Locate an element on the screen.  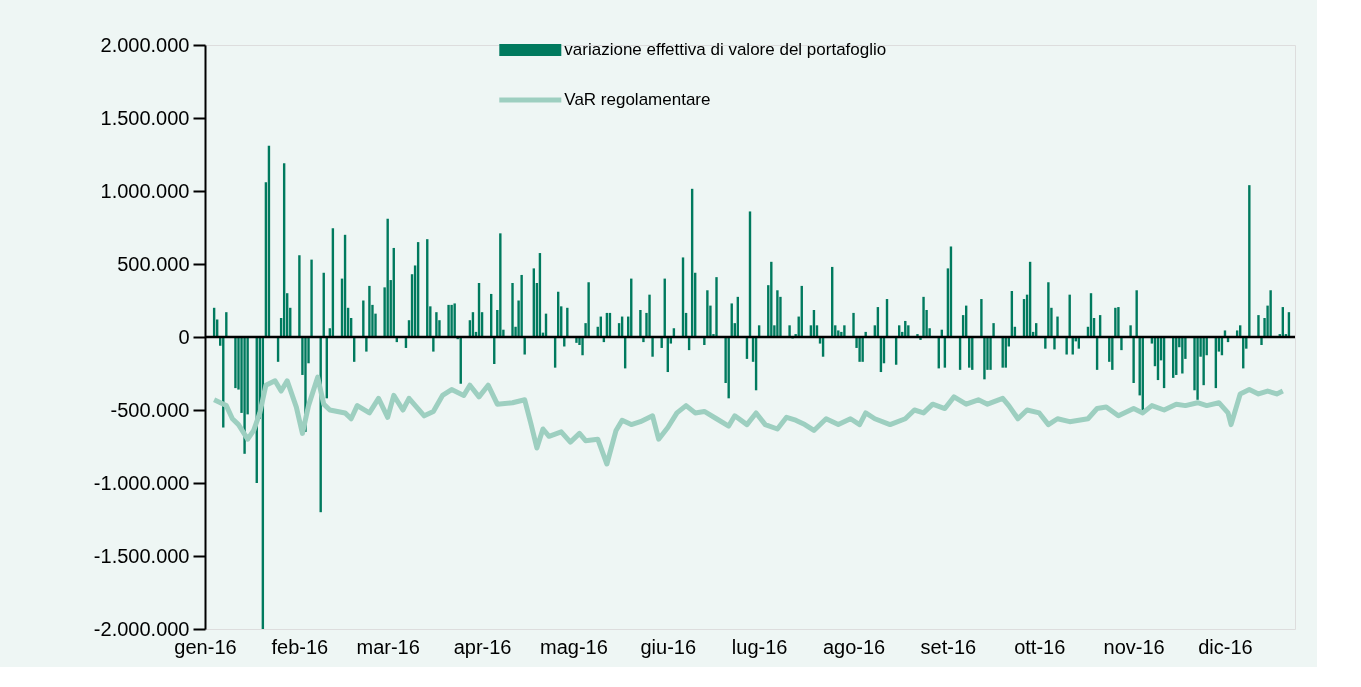
x-tick-label: set-16 is located at coordinates (948, 646).